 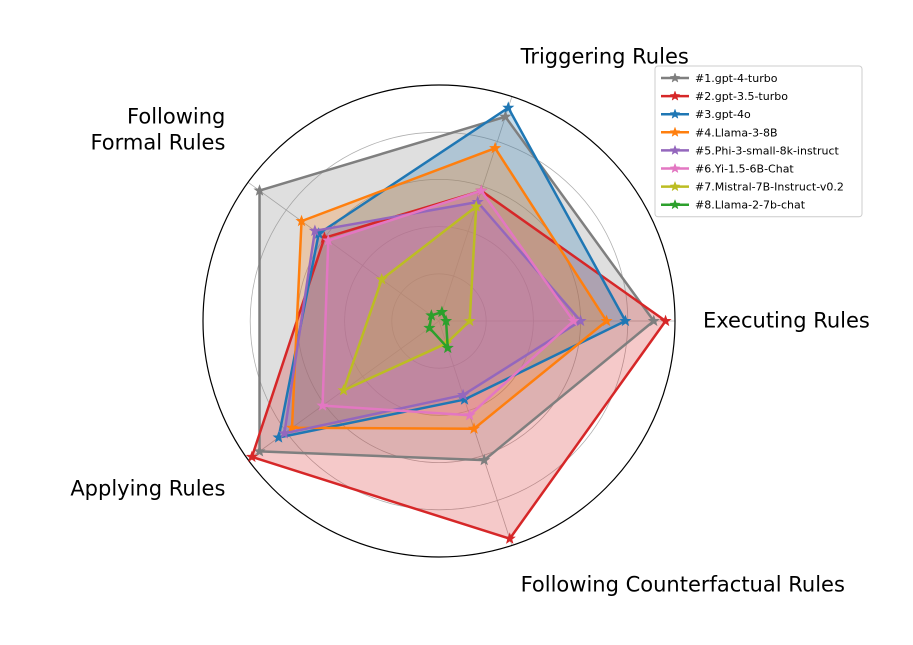 What do you see at coordinates (736, 132) in the screenshot?
I see `legend-label-4: #4.Llama-3-8B` at bounding box center [736, 132].